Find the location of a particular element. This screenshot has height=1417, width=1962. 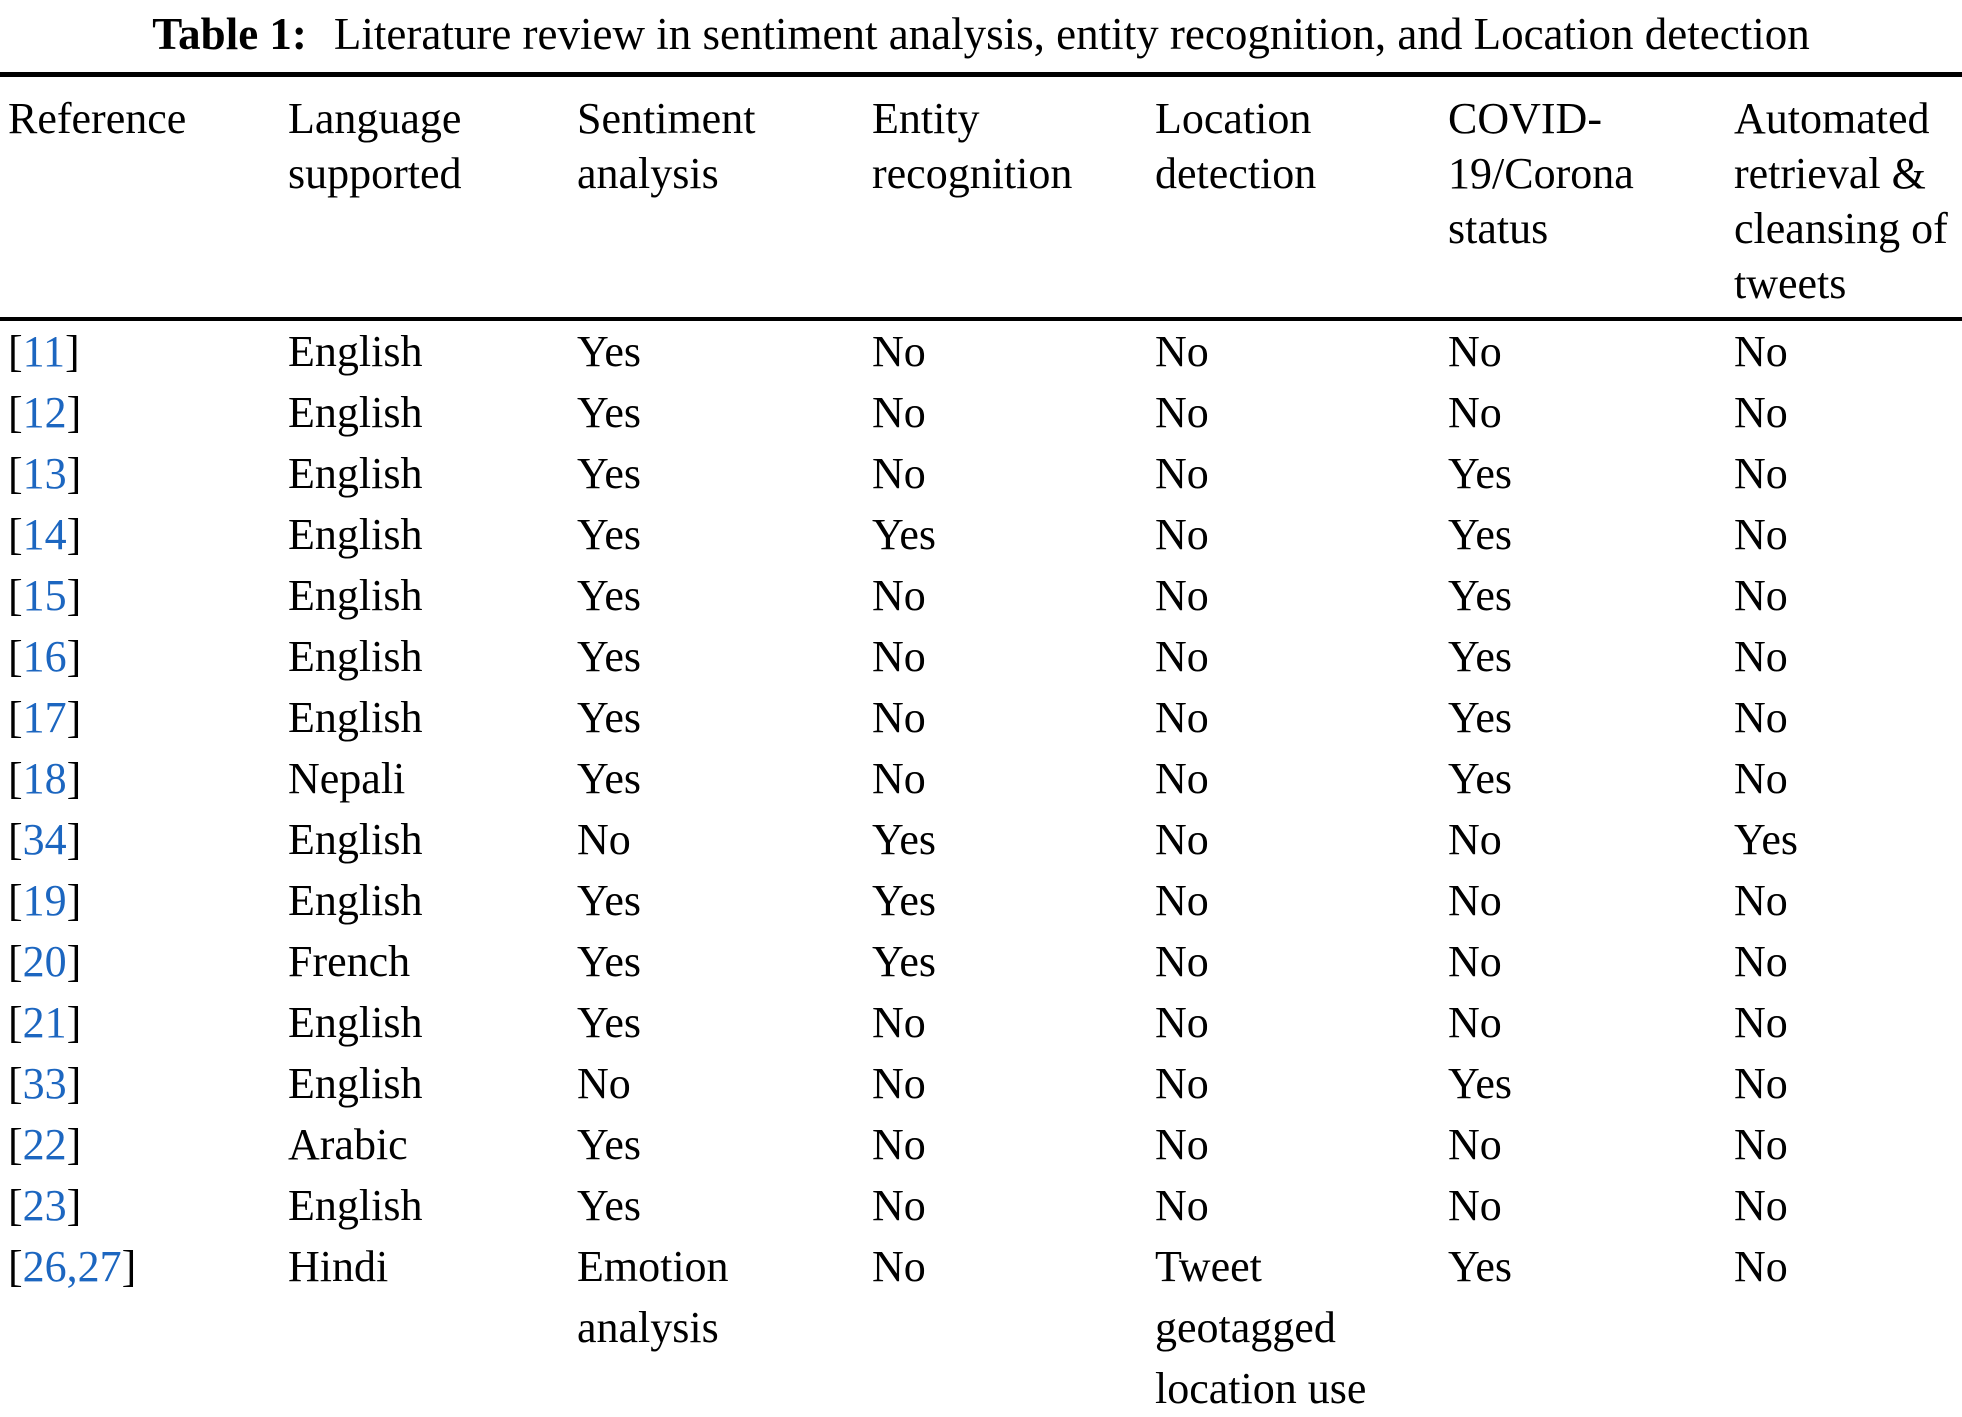

reference-cell: [15] is located at coordinates (45, 595).